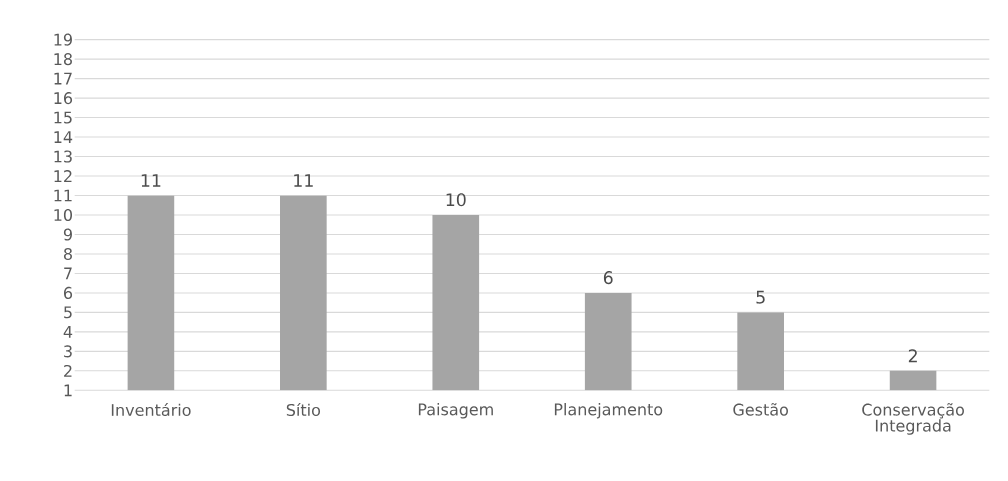  I want to click on x-tick-label: Planejamento, so click(608, 411).